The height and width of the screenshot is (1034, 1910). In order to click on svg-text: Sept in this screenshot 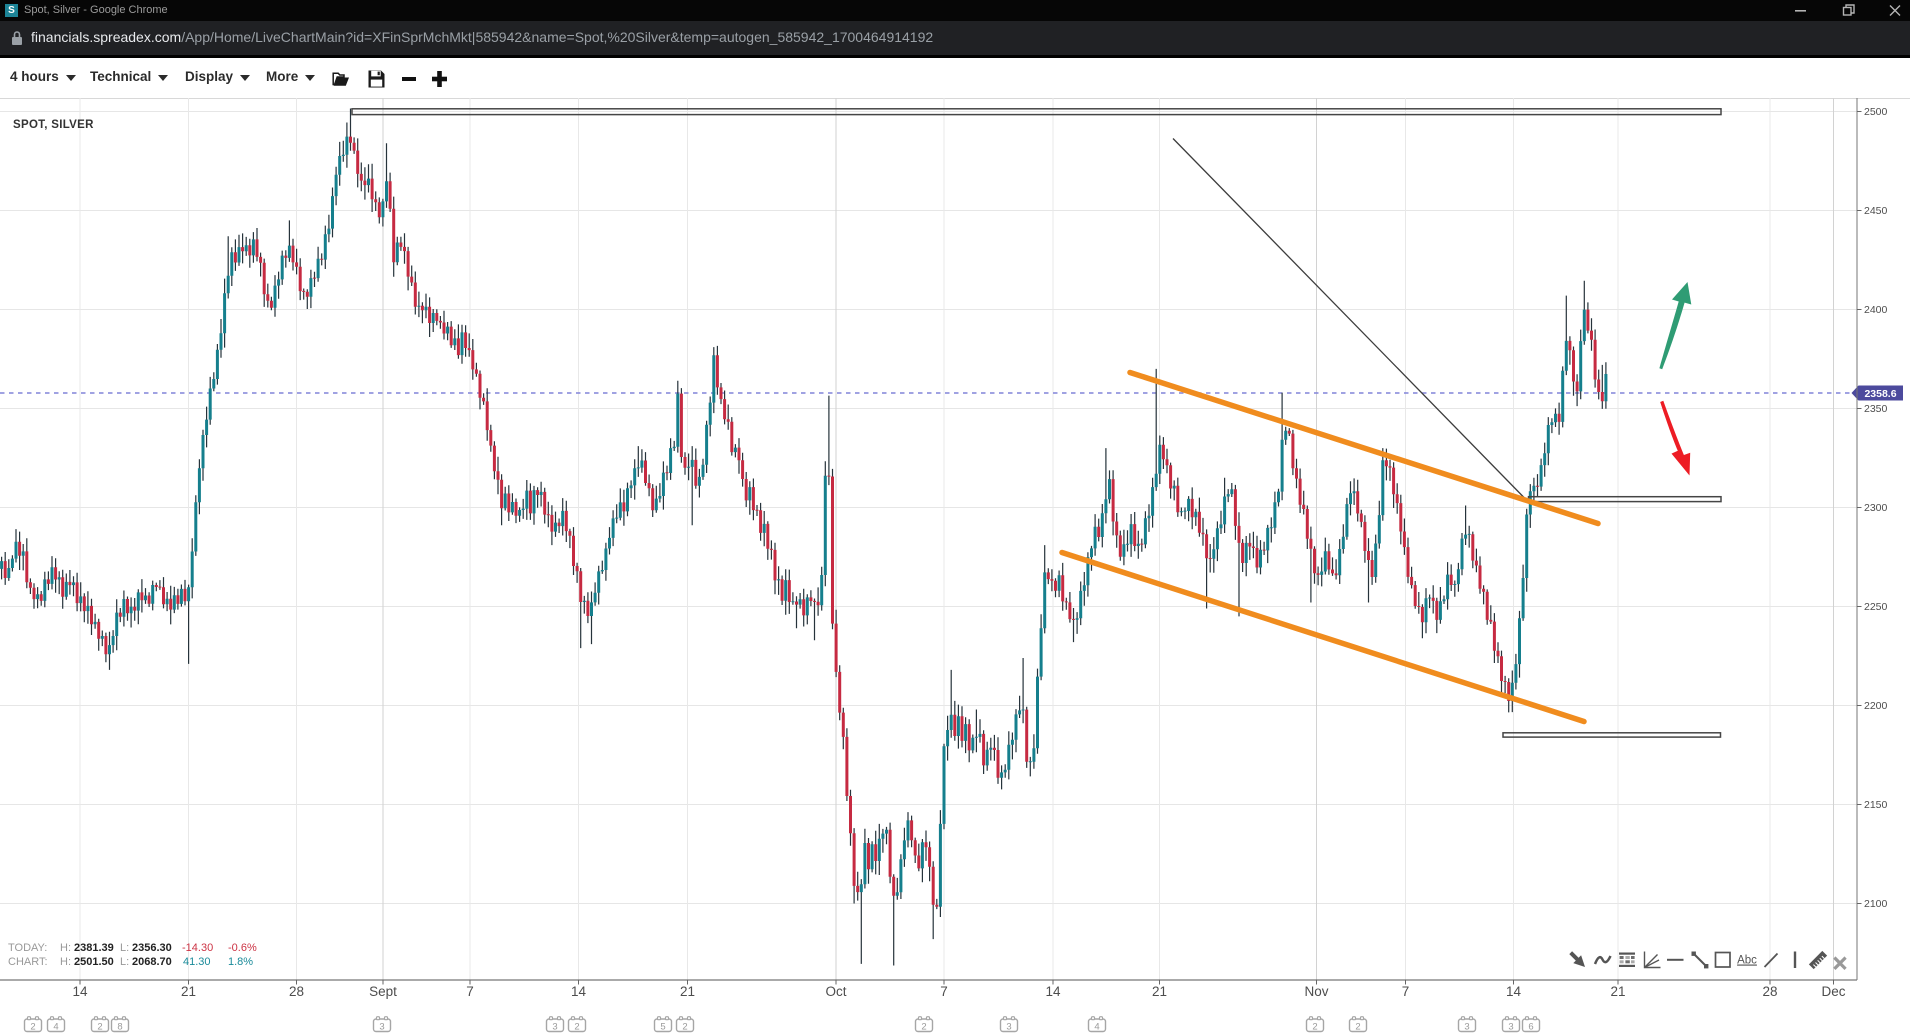, I will do `click(383, 991)`.